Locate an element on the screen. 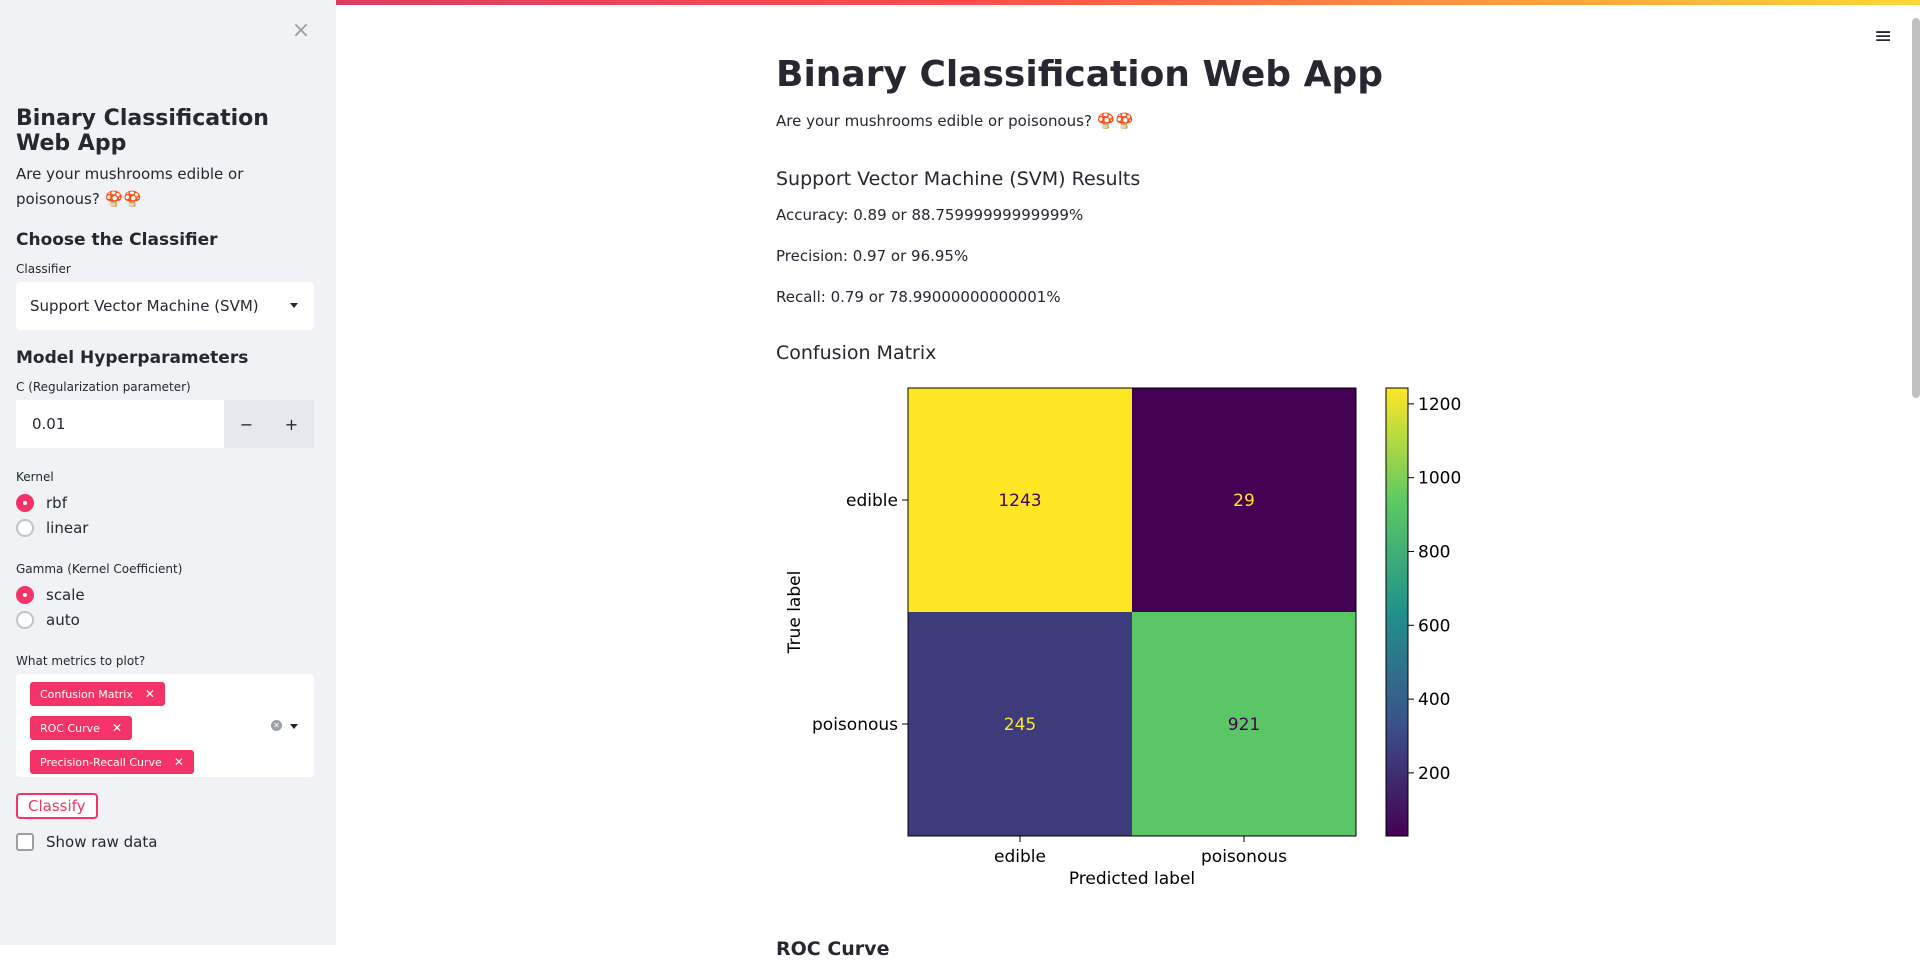  y-axis-label: True label is located at coordinates (795, 613).